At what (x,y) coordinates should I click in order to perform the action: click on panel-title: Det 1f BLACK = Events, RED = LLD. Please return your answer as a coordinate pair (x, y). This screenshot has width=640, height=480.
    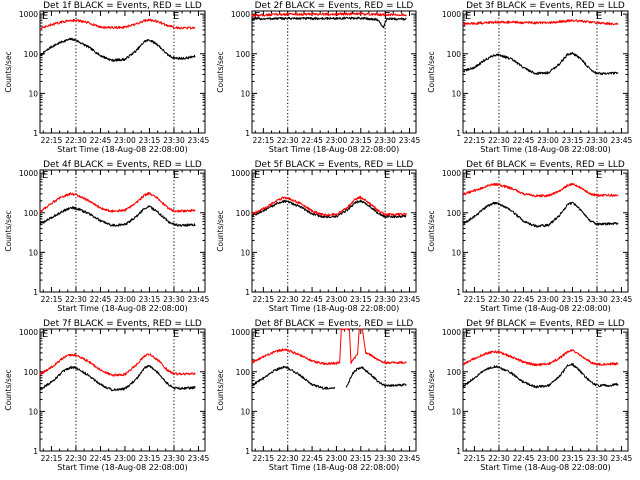
    Looking at the image, I should click on (122, 6).